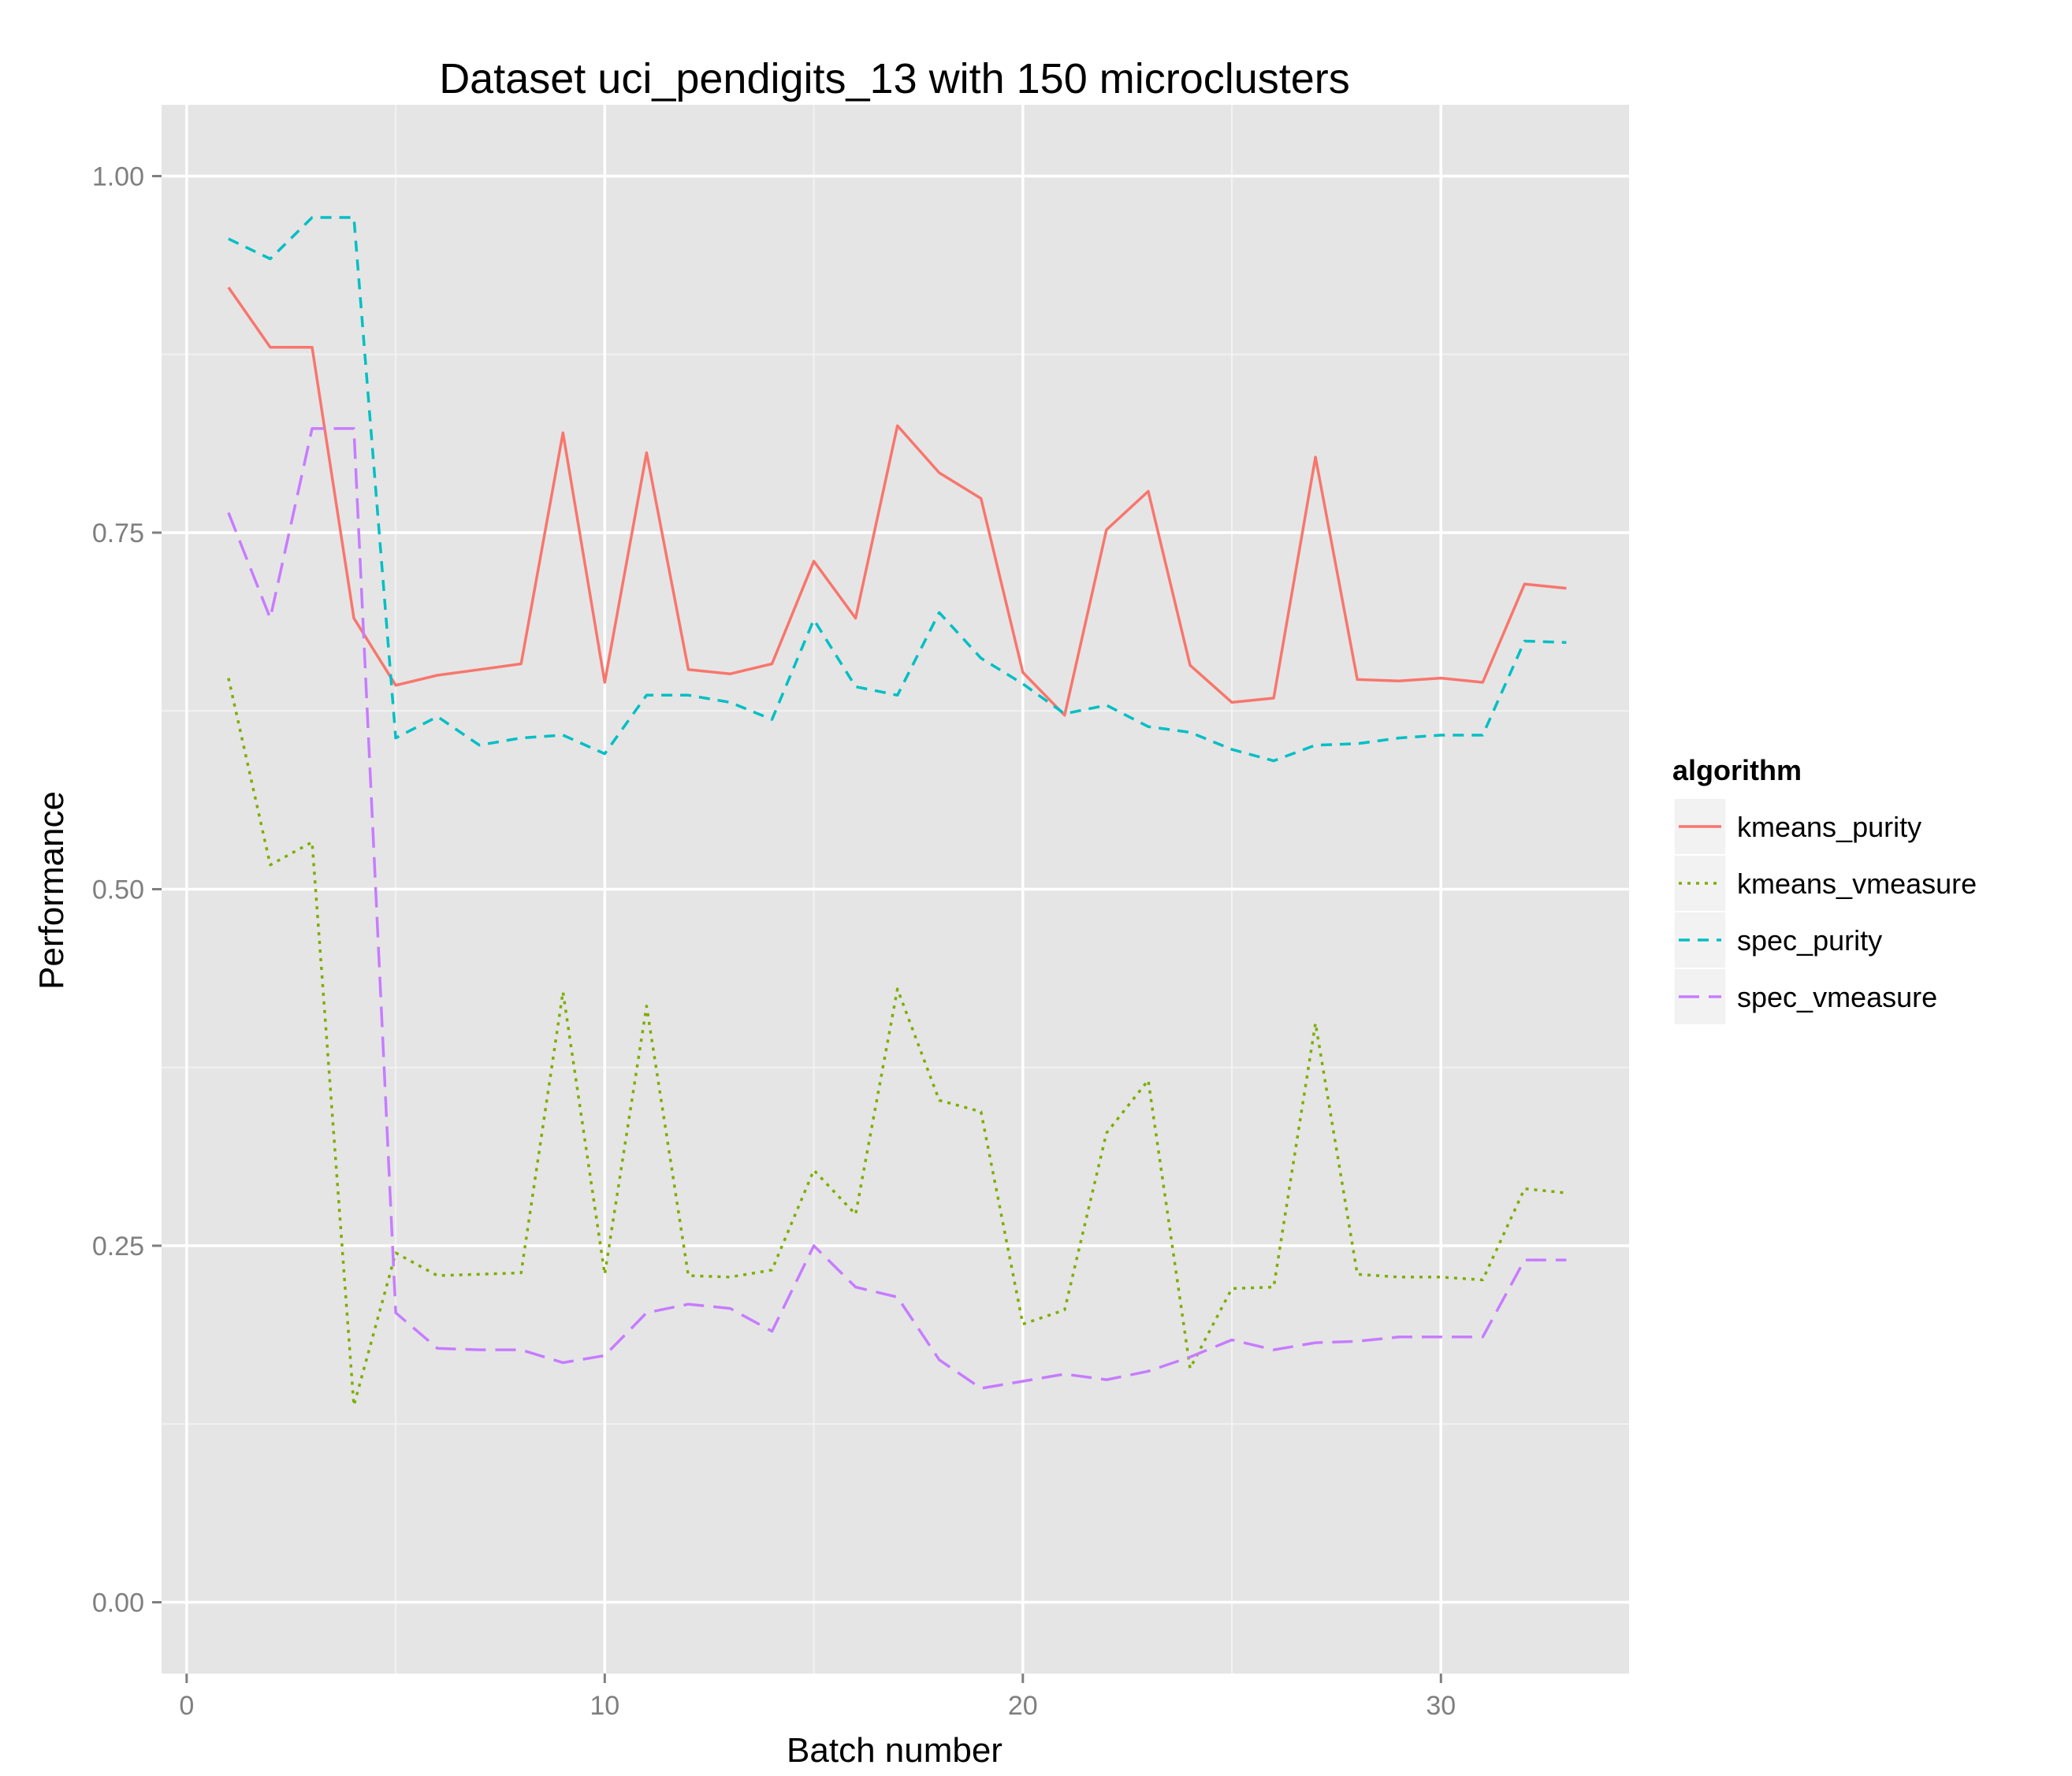  What do you see at coordinates (1829, 827) in the screenshot?
I see `legend-label: kmeans_purity` at bounding box center [1829, 827].